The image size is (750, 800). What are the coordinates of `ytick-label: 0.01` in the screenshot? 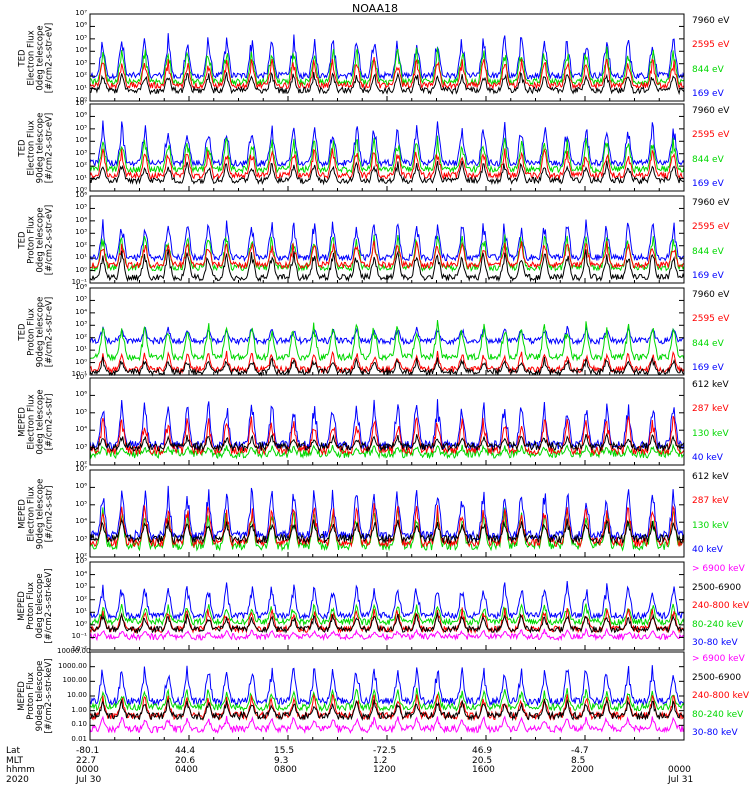 It's located at (79, 739).